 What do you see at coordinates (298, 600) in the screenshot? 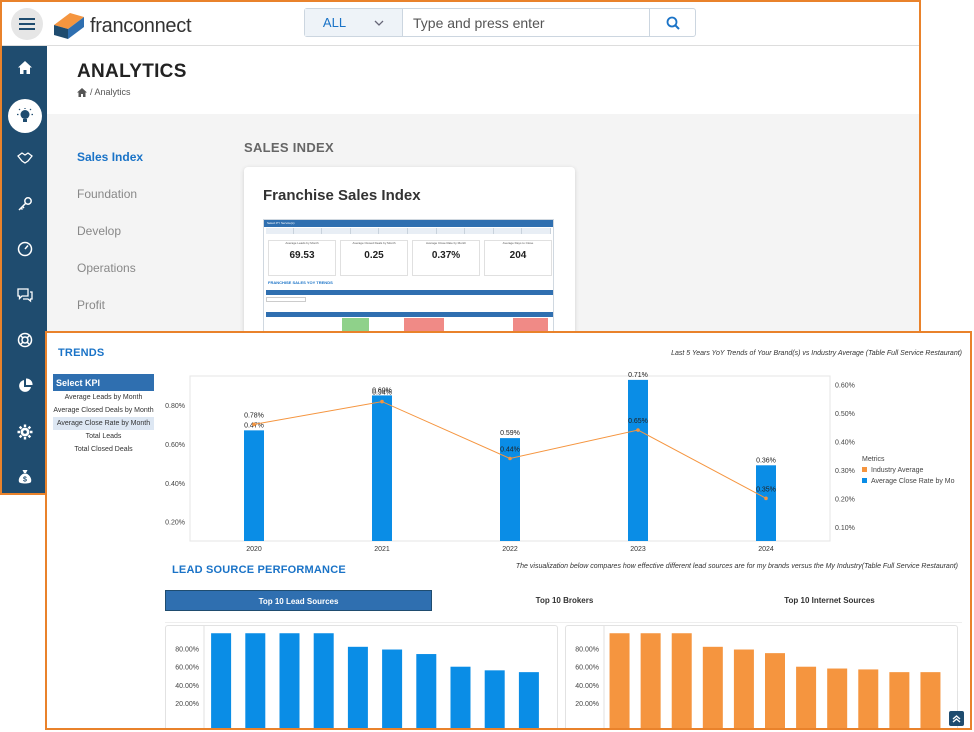
I see `tab-top-10-lead-sources: Top 10 Lead Sources` at bounding box center [298, 600].